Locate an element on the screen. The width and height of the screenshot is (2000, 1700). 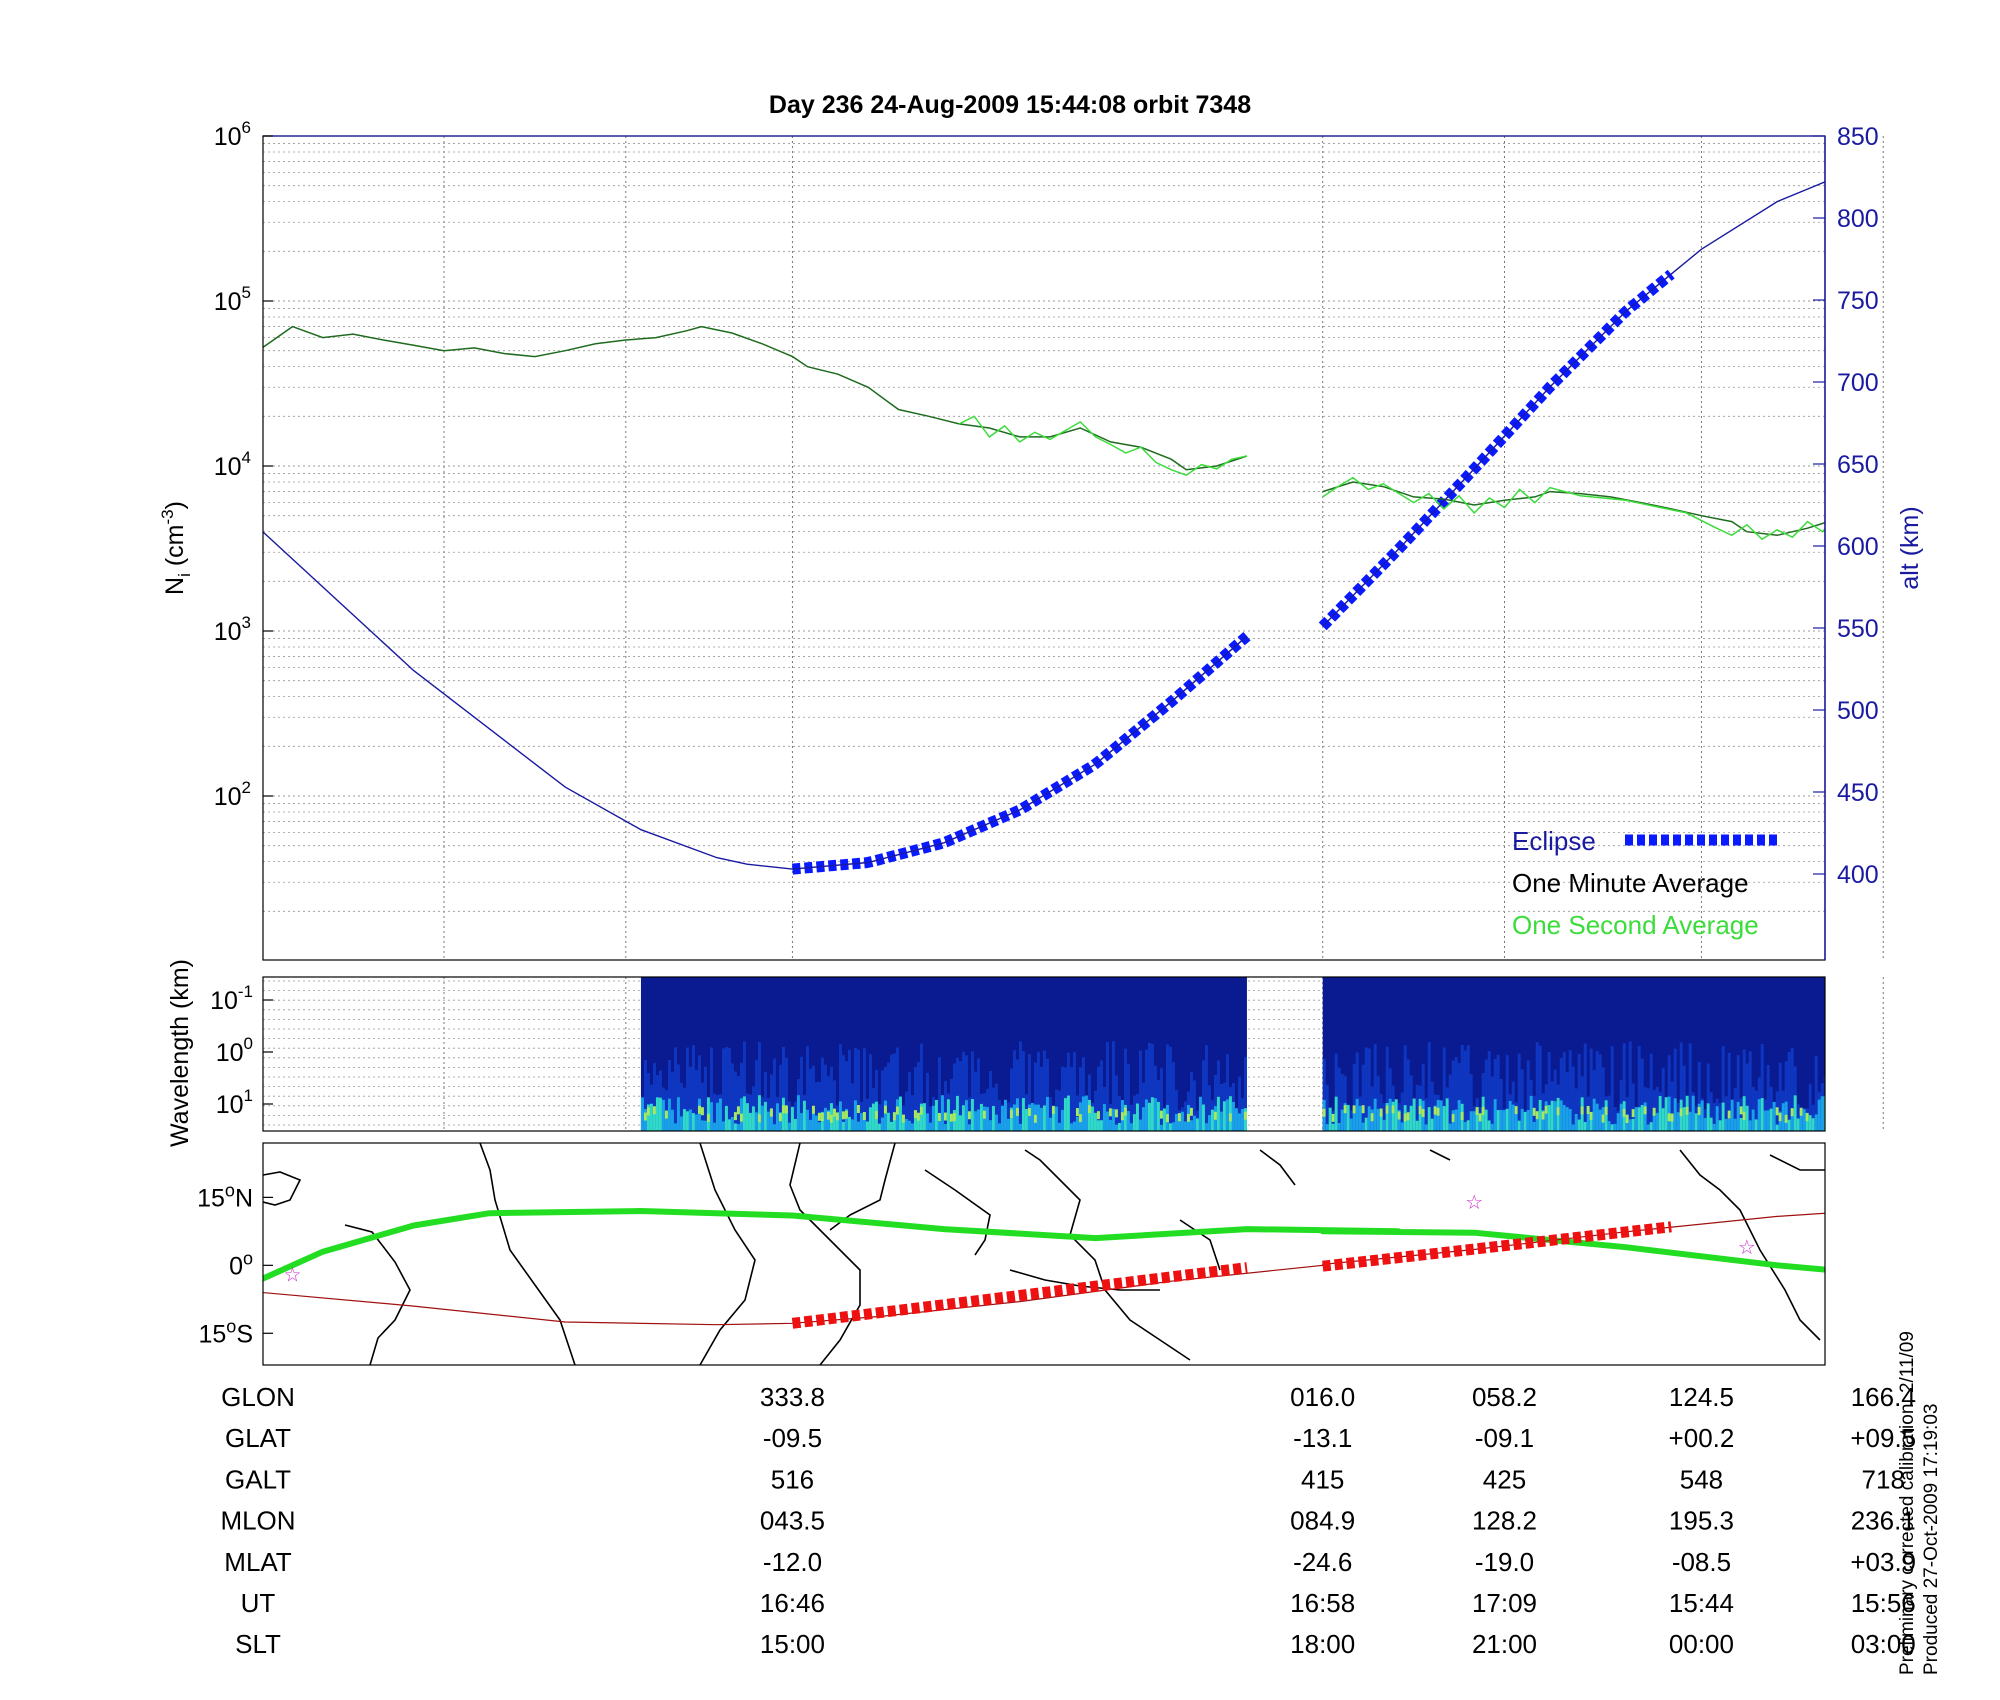
ephemeris-row-label: GLAT is located at coordinates (258, 1438).